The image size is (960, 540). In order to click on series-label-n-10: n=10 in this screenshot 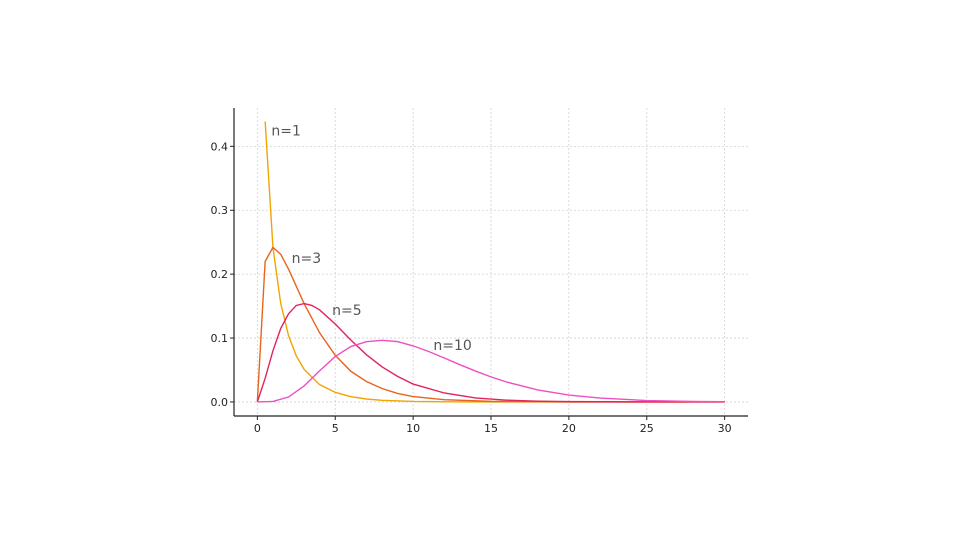, I will do `click(452, 346)`.